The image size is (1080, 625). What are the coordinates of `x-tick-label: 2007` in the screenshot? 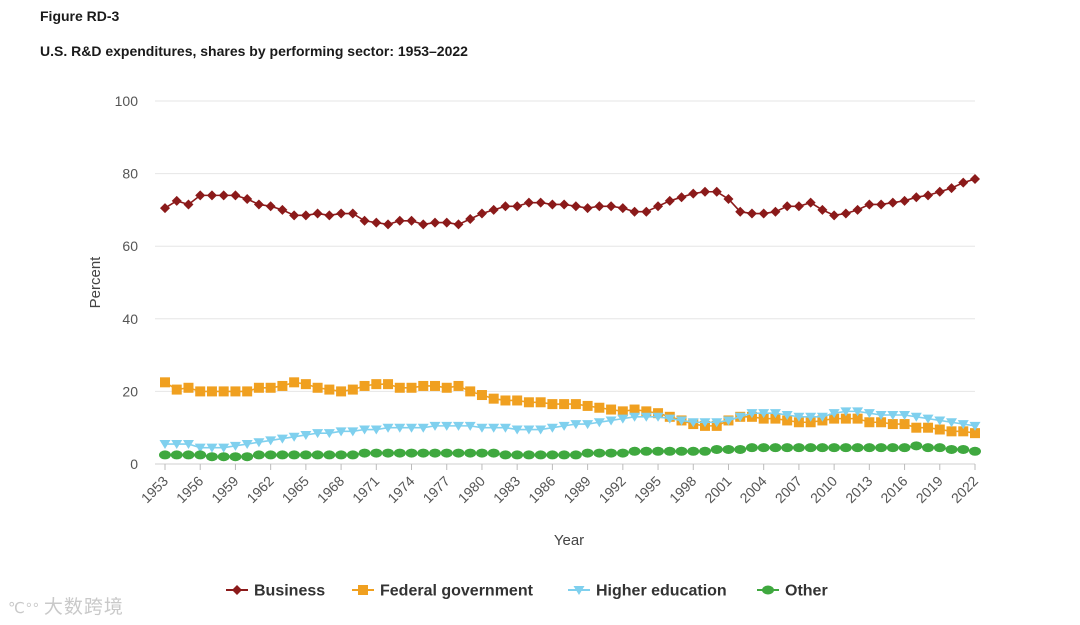 It's located at (788, 489).